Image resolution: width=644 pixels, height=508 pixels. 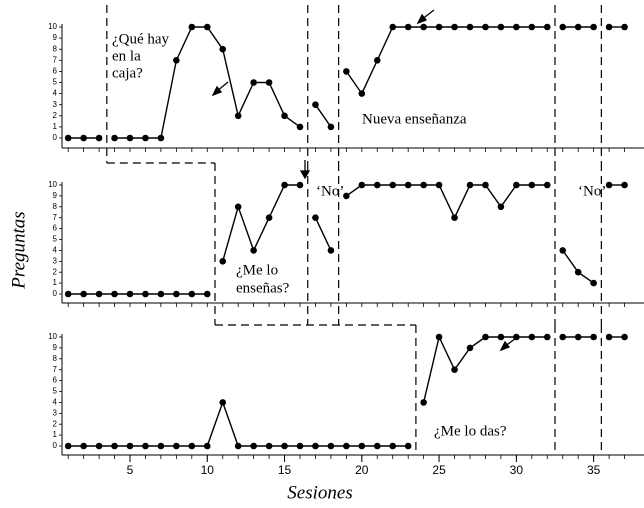 I want to click on x-tick-label: 10, so click(x=208, y=470).